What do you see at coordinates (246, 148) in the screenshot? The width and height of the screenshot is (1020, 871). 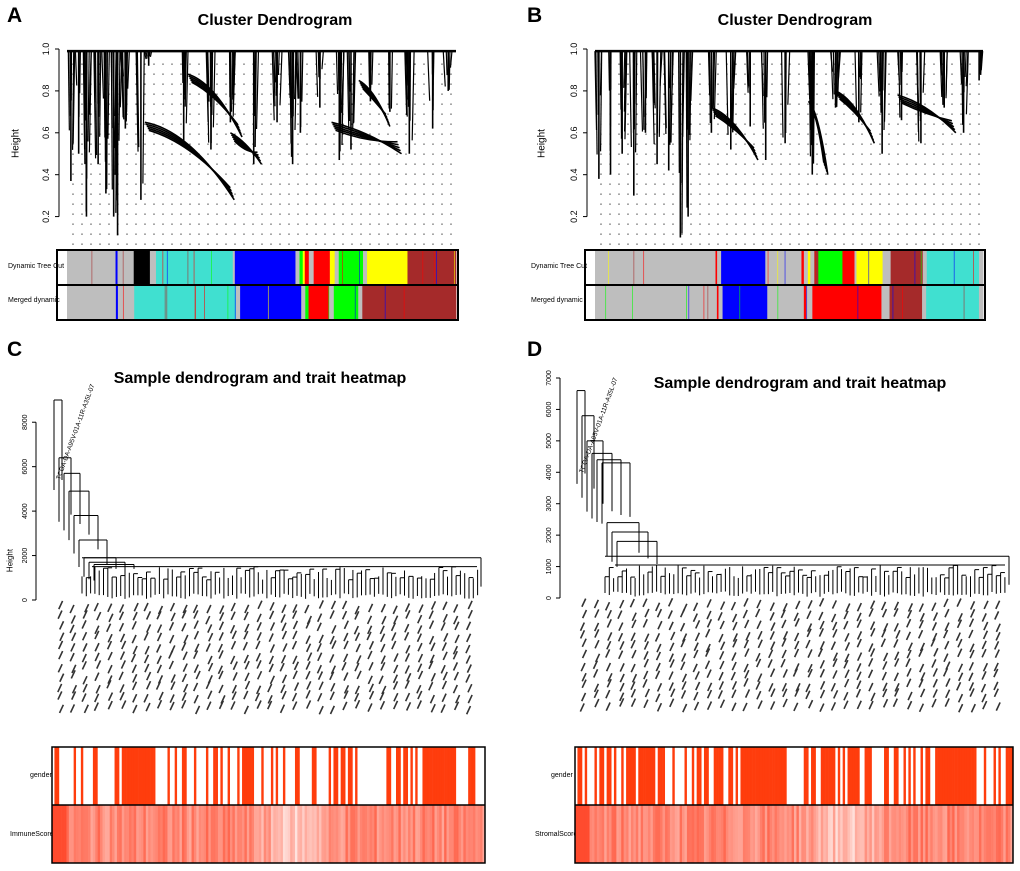 I see `panel-a-sweep-branch` at bounding box center [246, 148].